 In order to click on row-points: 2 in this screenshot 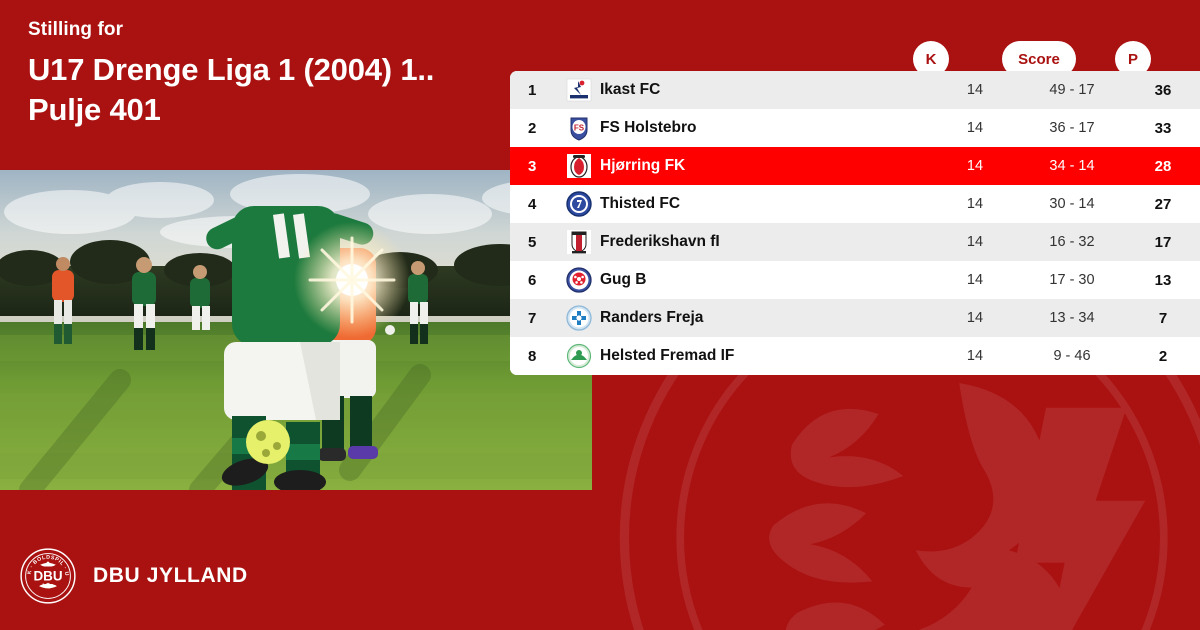, I will do `click(1163, 356)`.